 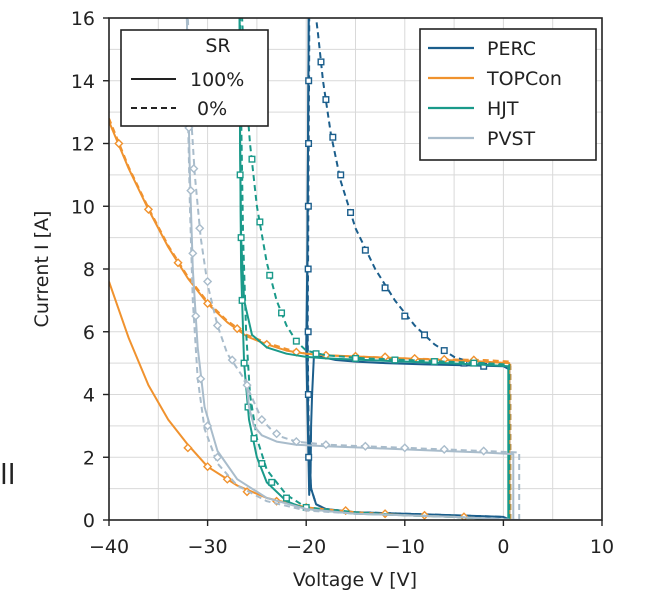 I want to click on y-tick-label: 0, so click(x=89, y=521).